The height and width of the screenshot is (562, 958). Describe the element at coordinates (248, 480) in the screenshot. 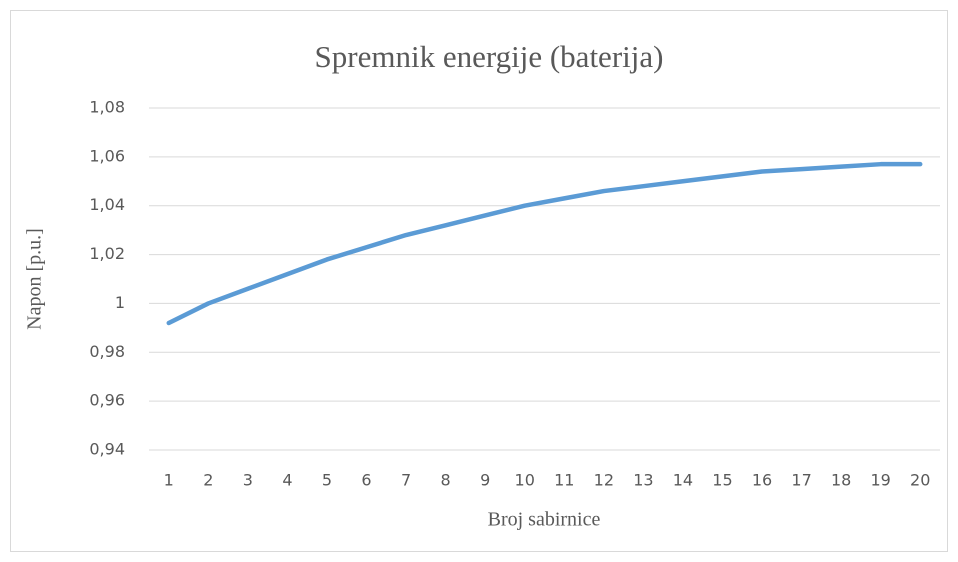

I see `x-tick-label: 3` at that location.